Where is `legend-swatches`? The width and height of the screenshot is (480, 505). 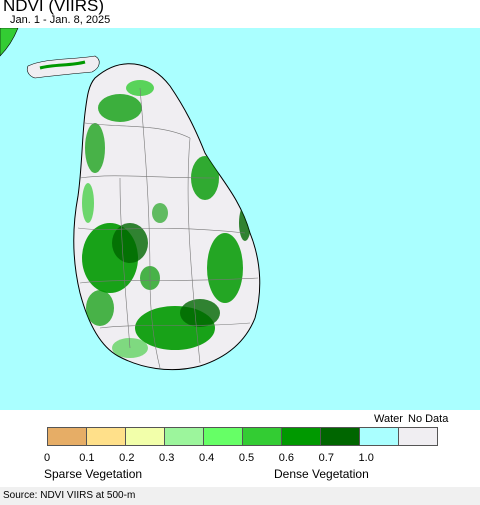
legend-swatches is located at coordinates (242, 436).